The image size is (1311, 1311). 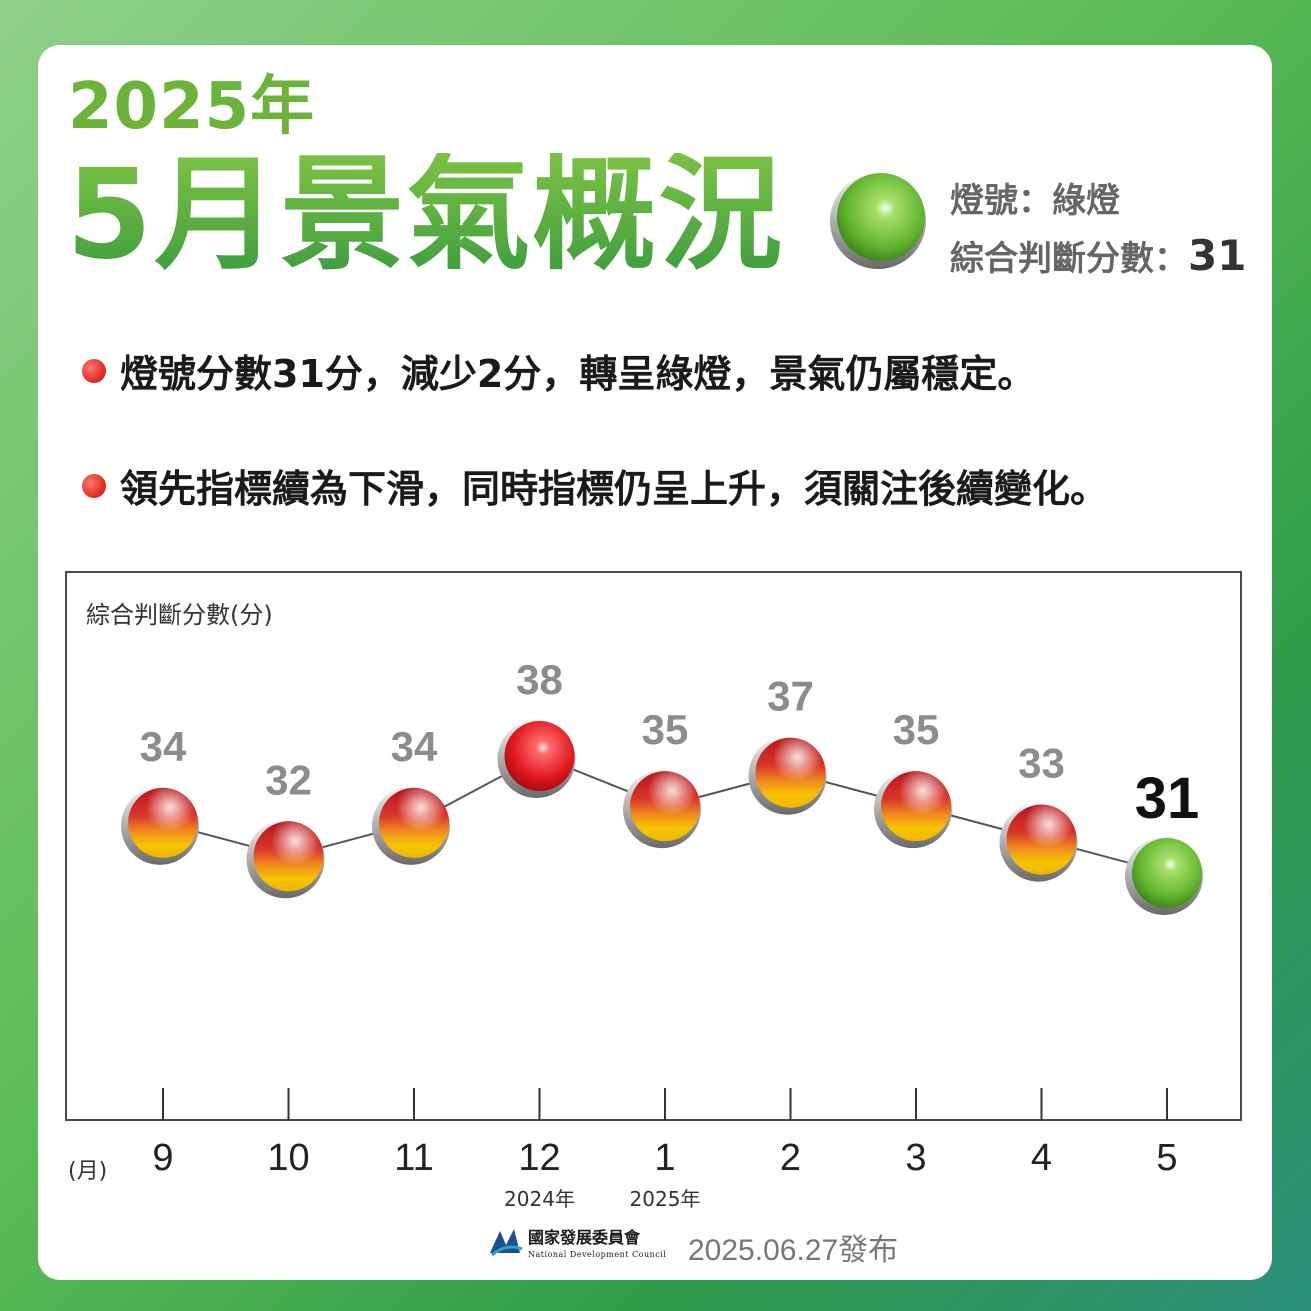 What do you see at coordinates (536, 759) in the screenshot?
I see `data-point-red` at bounding box center [536, 759].